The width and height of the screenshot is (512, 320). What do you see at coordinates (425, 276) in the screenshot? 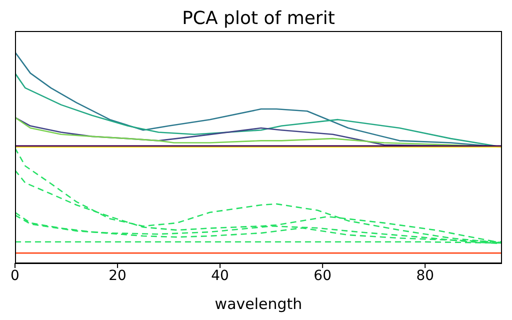
I see `x-tick-label: 80` at bounding box center [425, 276].